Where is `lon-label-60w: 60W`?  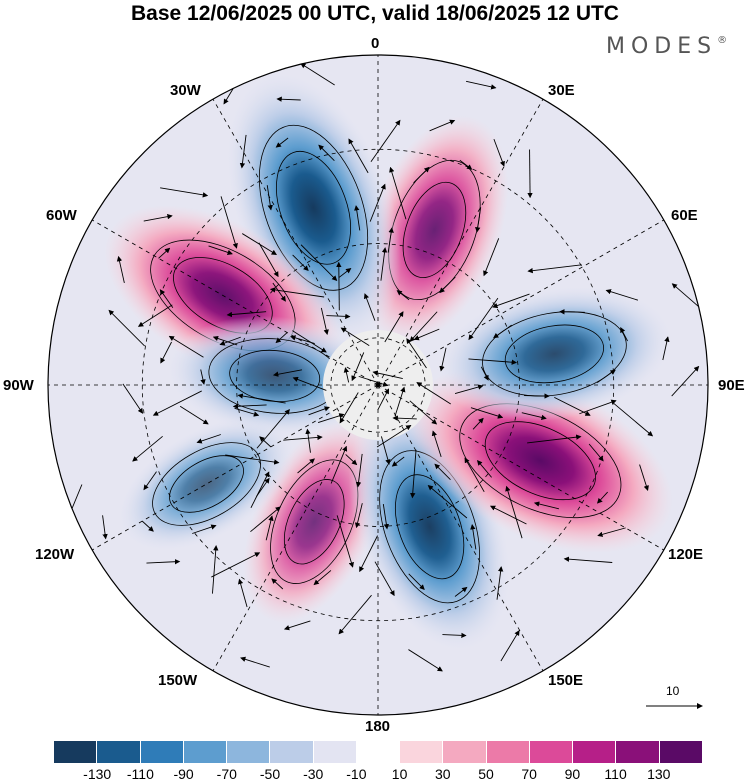
lon-label-60w: 60W is located at coordinates (61, 215).